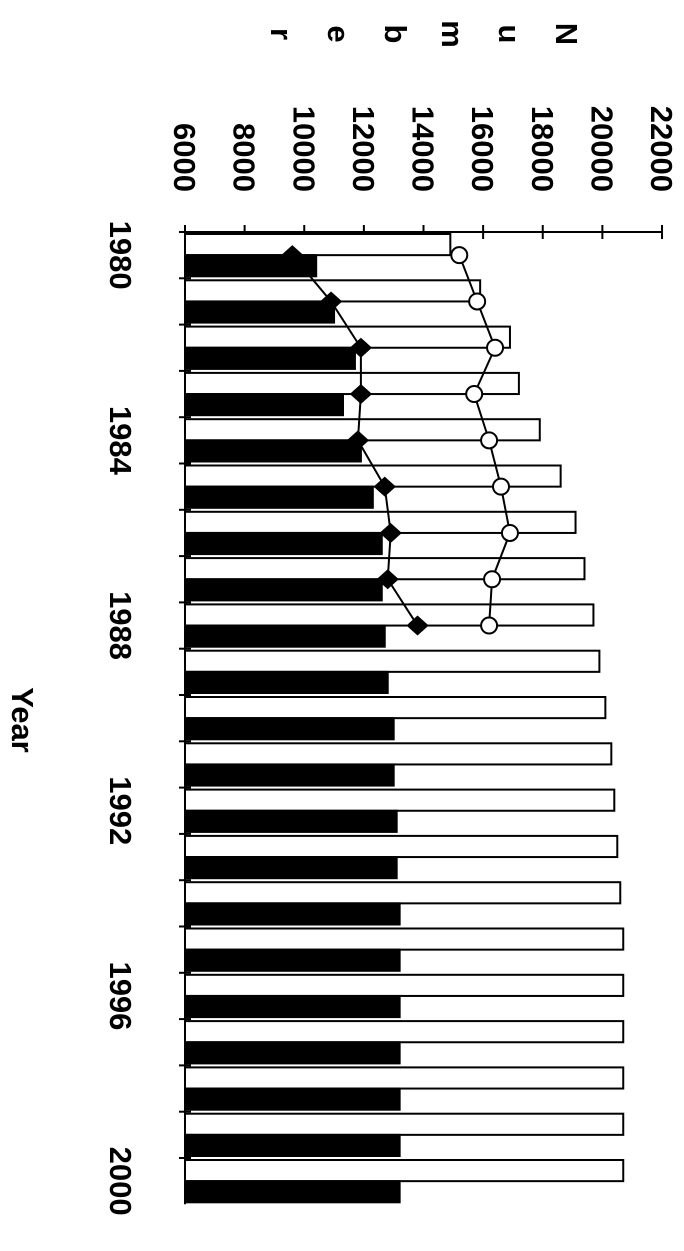 The height and width of the screenshot is (1251, 684). I want to click on x-tick-label: 2000, so click(120, 1181).